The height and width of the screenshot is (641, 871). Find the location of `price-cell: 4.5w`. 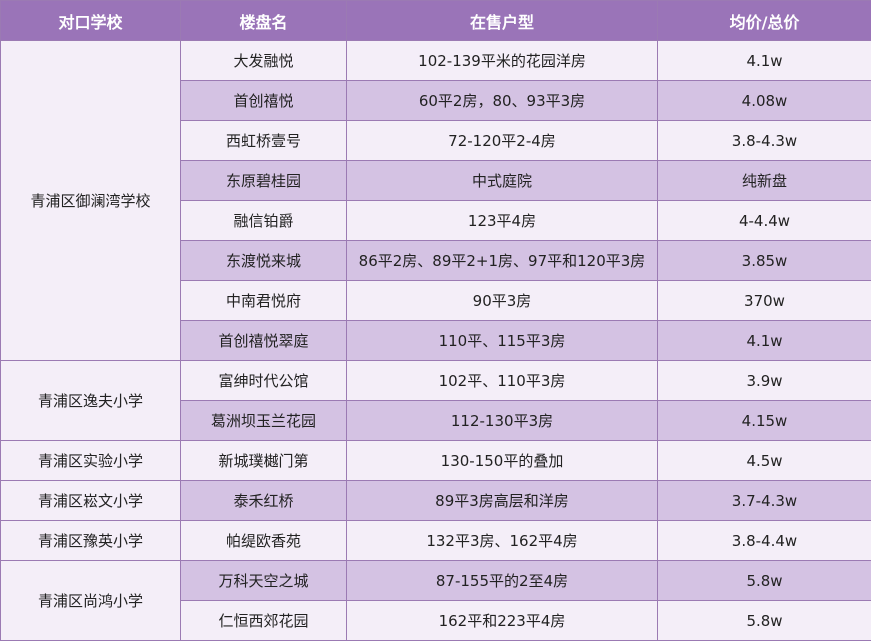

price-cell: 4.5w is located at coordinates (764, 460).